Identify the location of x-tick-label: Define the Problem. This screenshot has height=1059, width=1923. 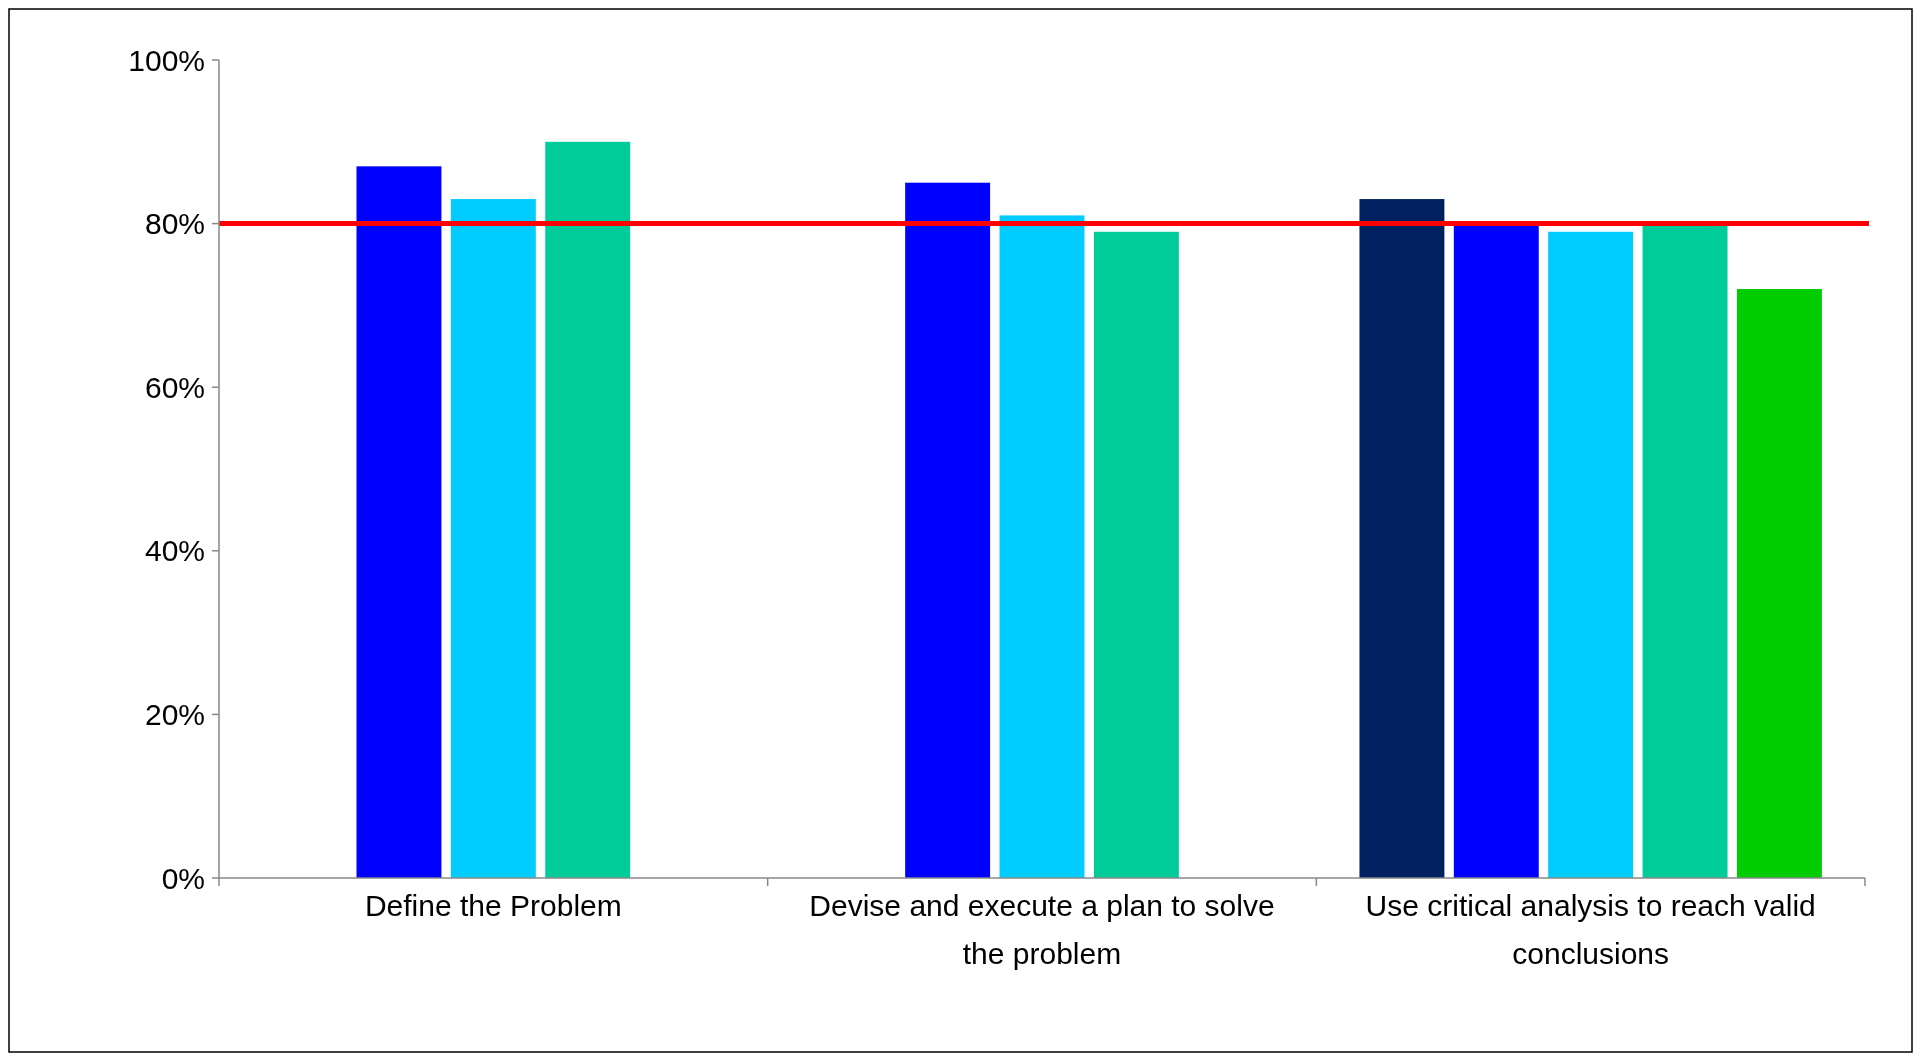
(493, 905).